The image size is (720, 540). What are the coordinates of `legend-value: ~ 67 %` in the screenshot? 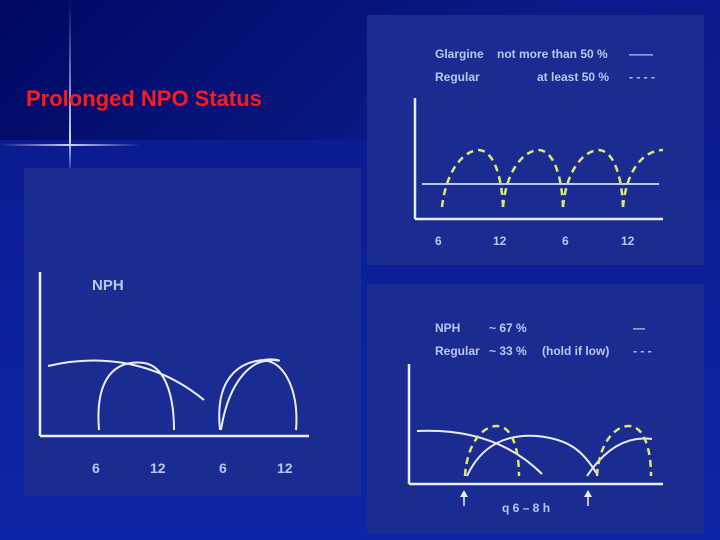 It's located at (508, 328).